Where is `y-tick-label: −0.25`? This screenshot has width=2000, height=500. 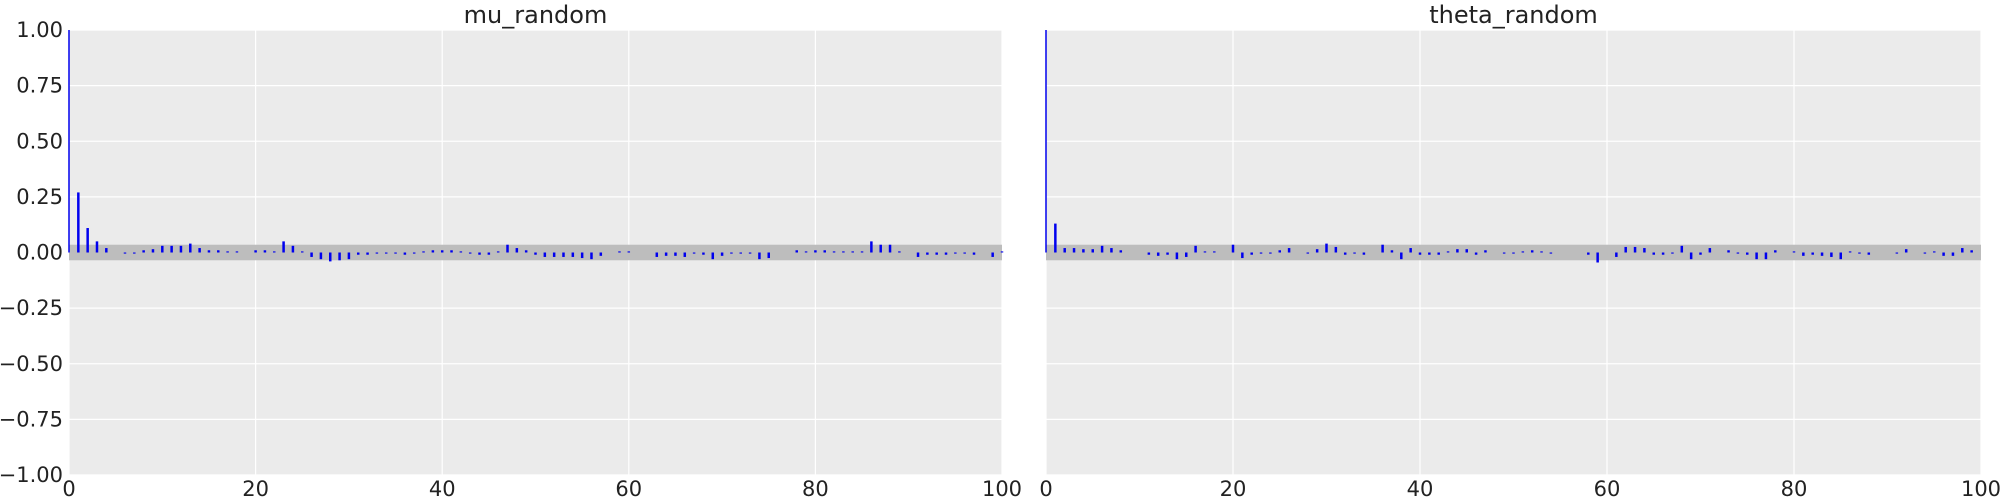 y-tick-label: −0.25 is located at coordinates (31, 308).